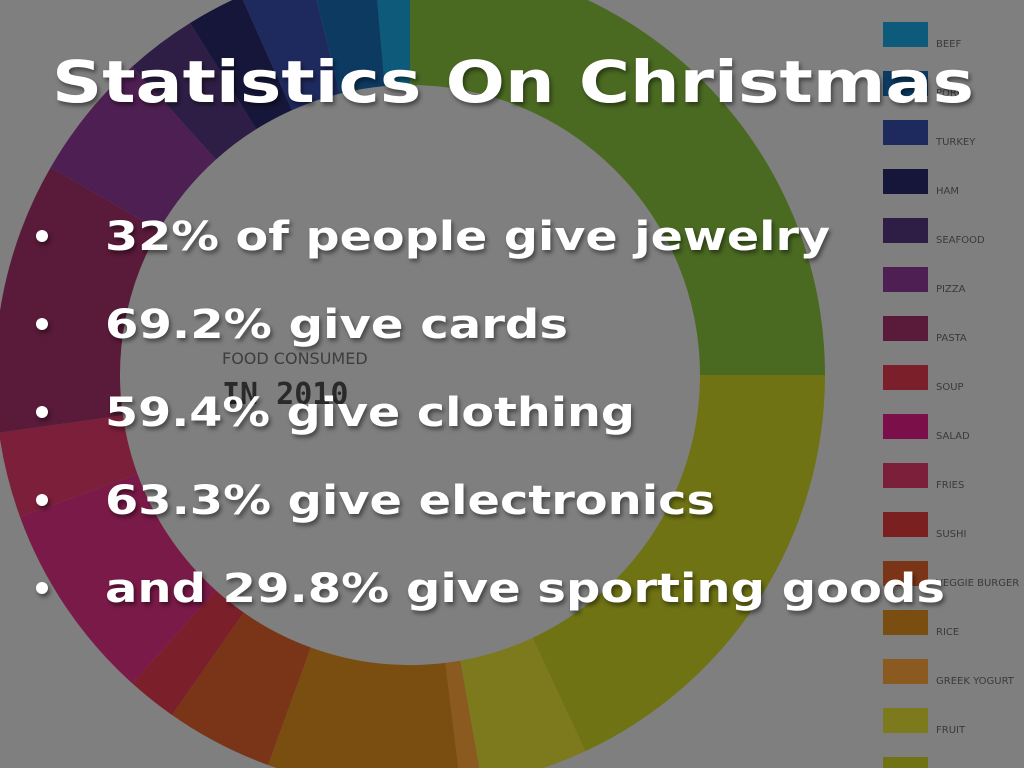  What do you see at coordinates (955, 142) in the screenshot?
I see `legend-label: TURKEY` at bounding box center [955, 142].